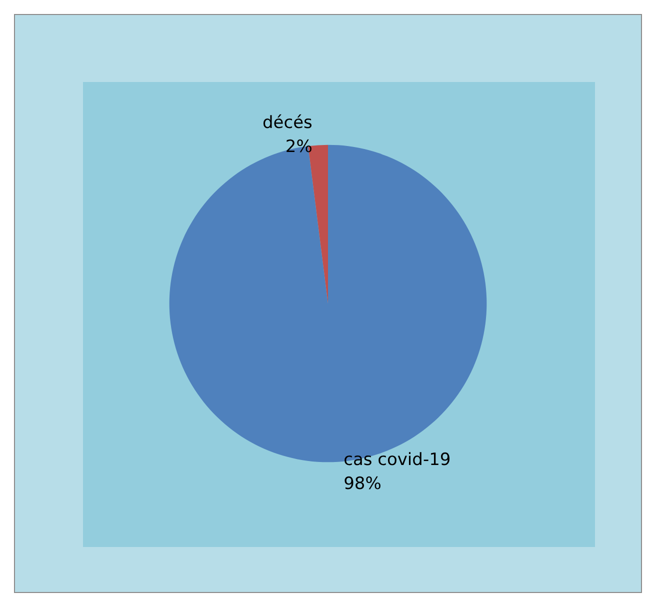  I want to click on slice-label: cas covid-19, so click(397, 460).